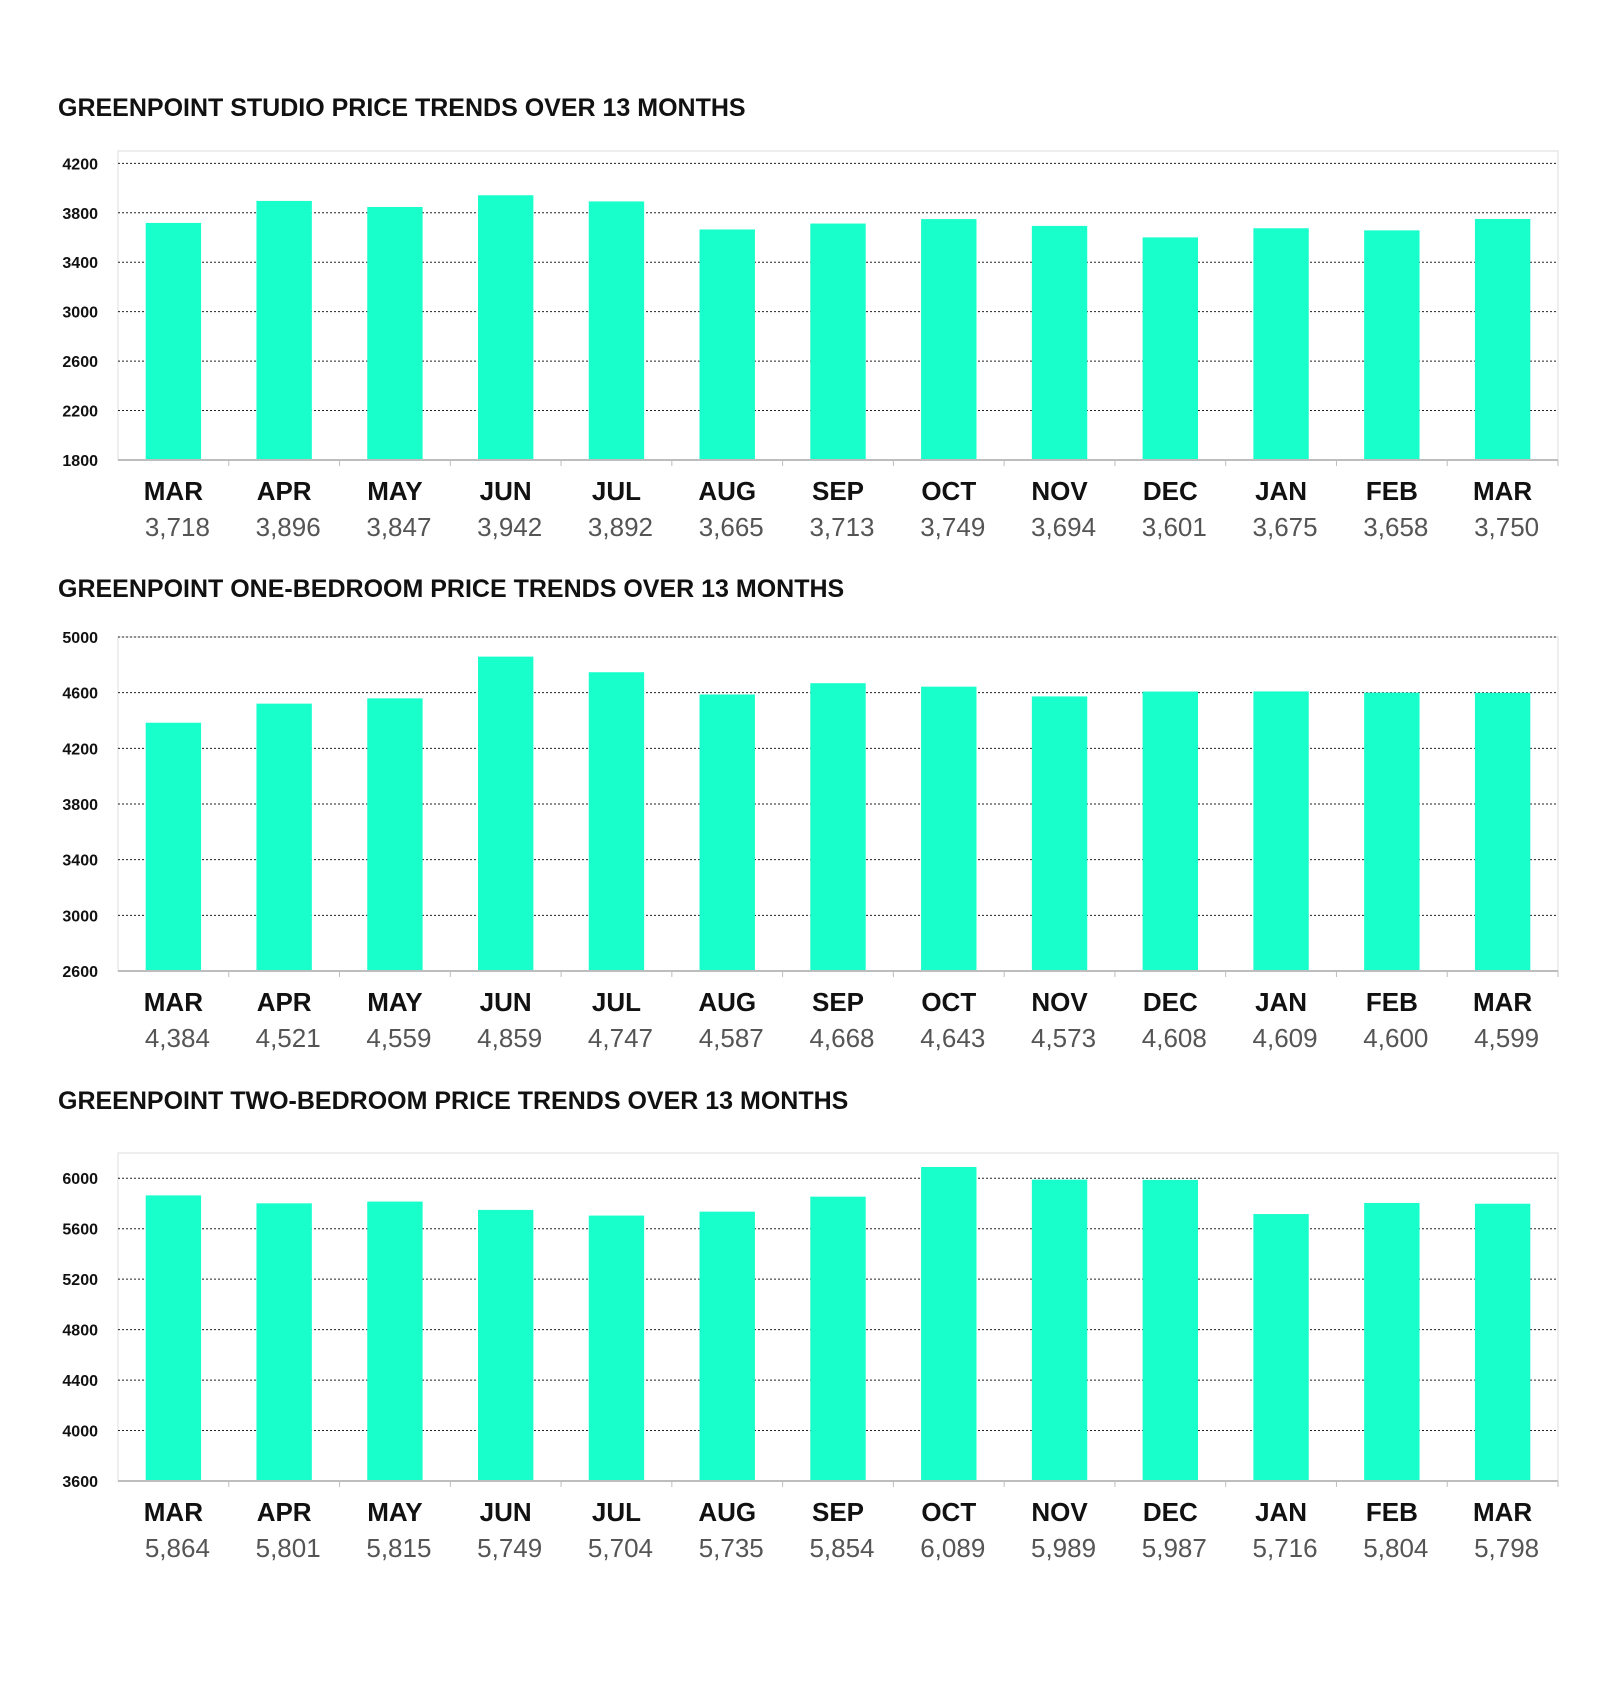 The image size is (1600, 1683). What do you see at coordinates (1174, 1548) in the screenshot?
I see `value-label: 5,987` at bounding box center [1174, 1548].